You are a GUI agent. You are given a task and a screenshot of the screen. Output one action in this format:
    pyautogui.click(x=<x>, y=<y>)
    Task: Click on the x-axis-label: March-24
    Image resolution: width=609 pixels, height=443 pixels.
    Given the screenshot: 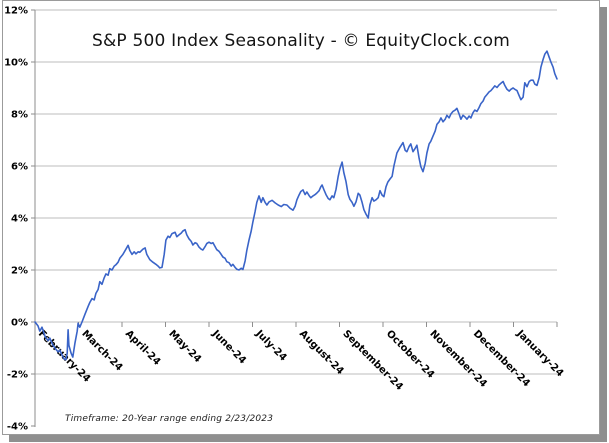 What is the action you would take?
    pyautogui.click(x=101, y=350)
    